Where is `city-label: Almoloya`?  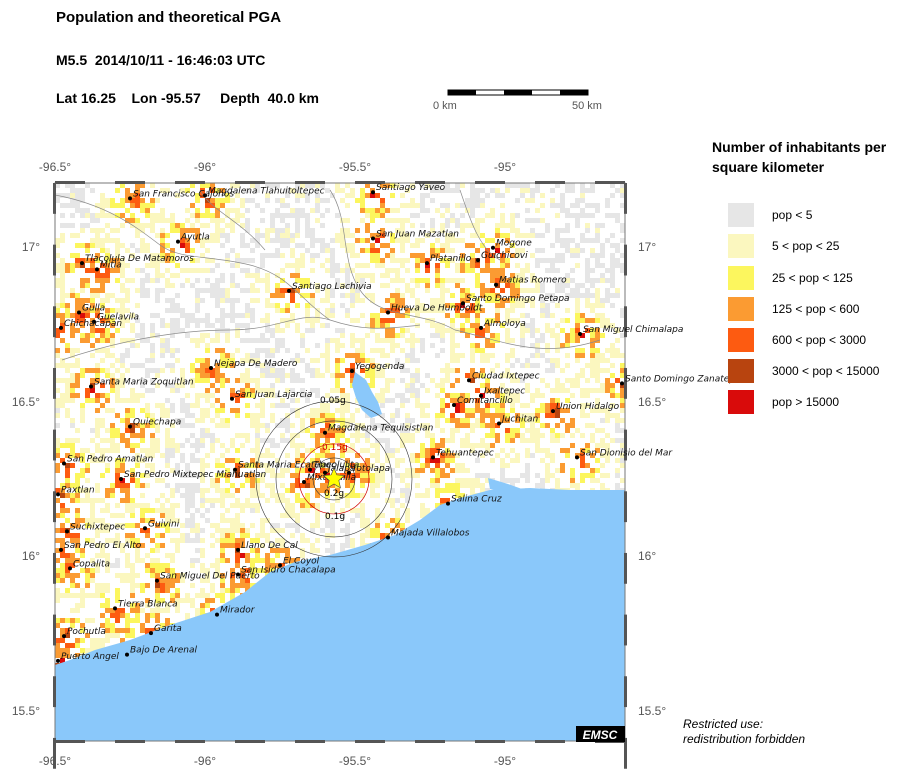 city-label: Almoloya is located at coordinates (504, 324).